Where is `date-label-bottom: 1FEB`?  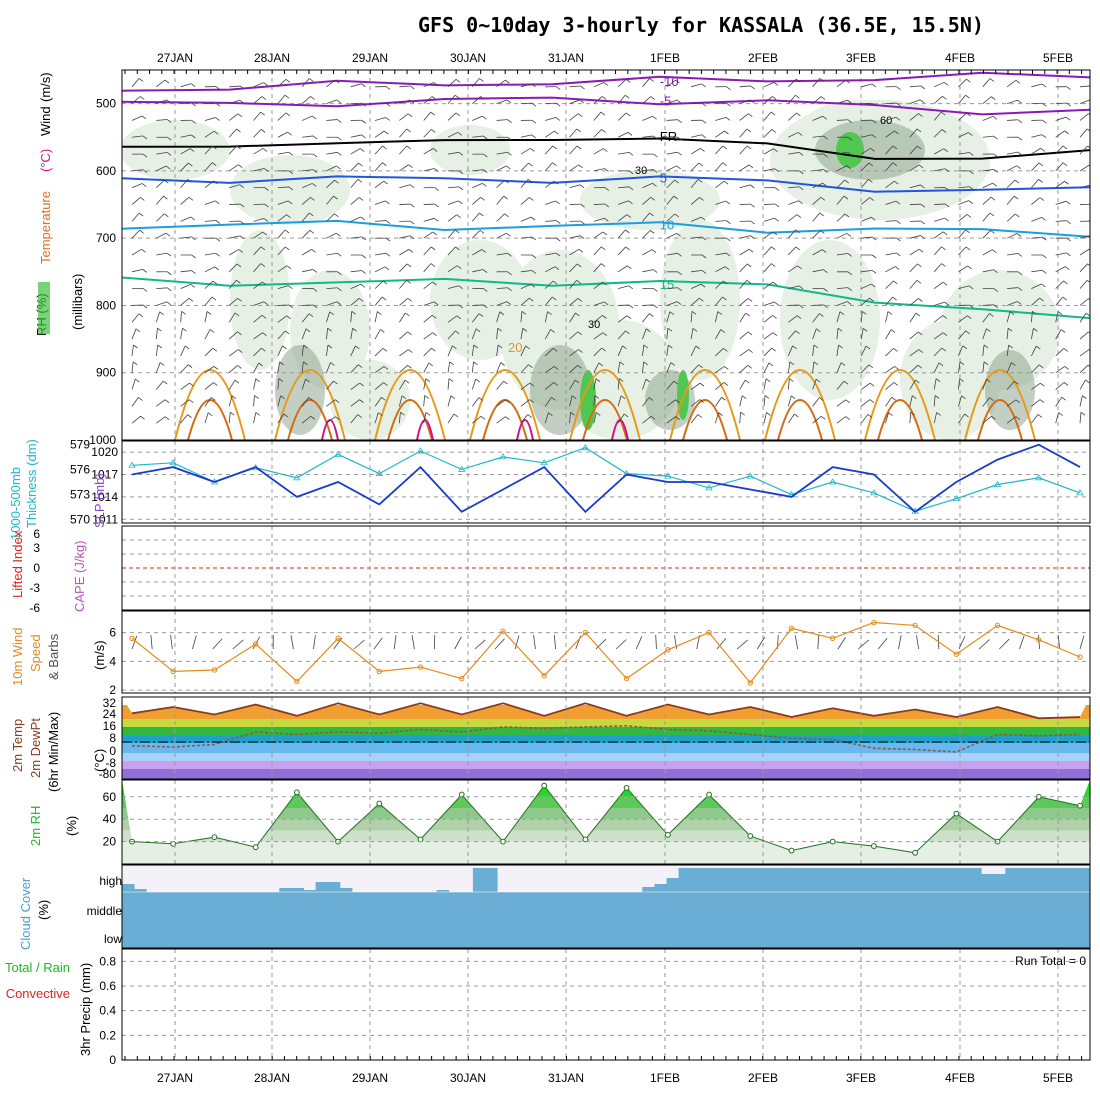 date-label-bottom: 1FEB is located at coordinates (665, 1078).